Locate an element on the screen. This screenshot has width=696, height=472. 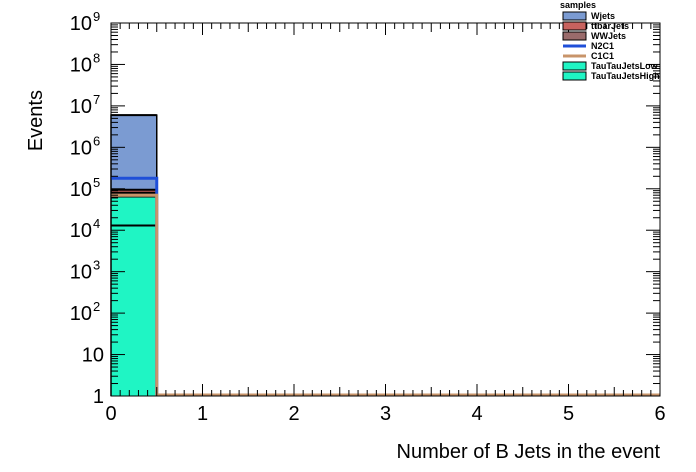
legend-entry-wwjets: WWJets is located at coordinates (594, 36).